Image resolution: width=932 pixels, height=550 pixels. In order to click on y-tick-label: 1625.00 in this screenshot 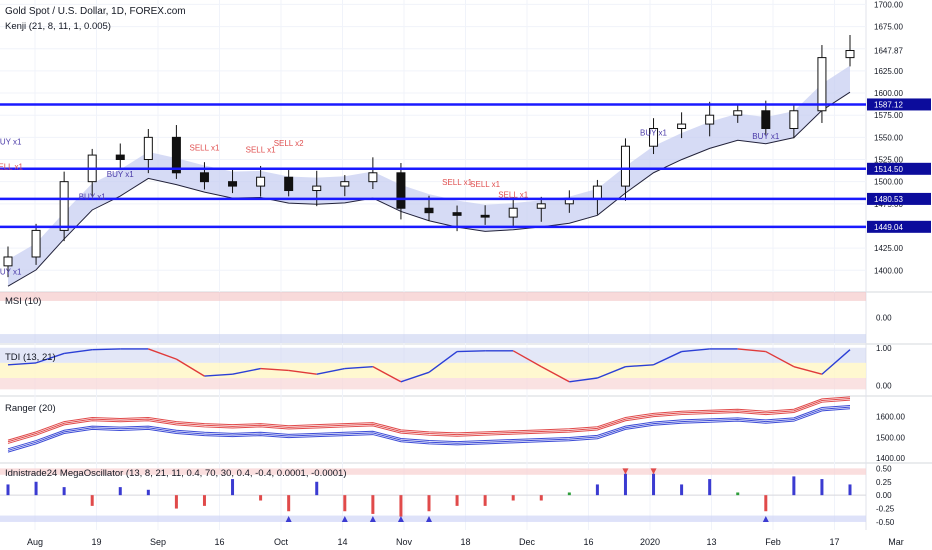, I will do `click(888, 71)`.